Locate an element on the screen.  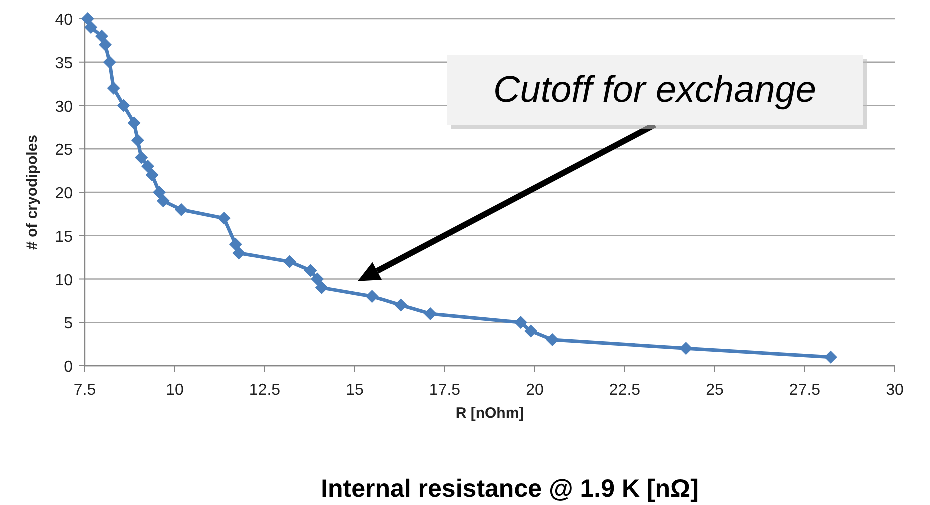
y-tick-label: 0 is located at coordinates (69, 367).